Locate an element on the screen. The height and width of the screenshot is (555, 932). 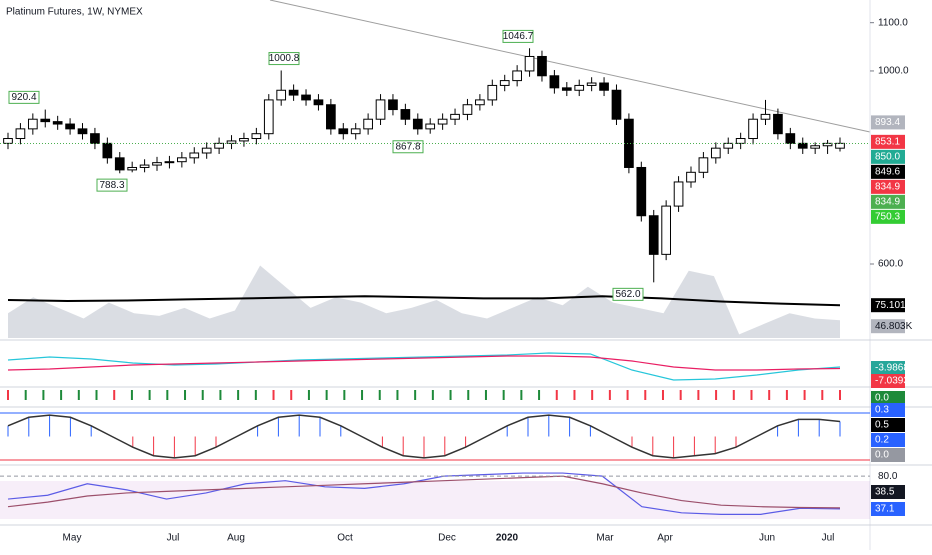
price-tag: -3.9868 is located at coordinates (890, 368).